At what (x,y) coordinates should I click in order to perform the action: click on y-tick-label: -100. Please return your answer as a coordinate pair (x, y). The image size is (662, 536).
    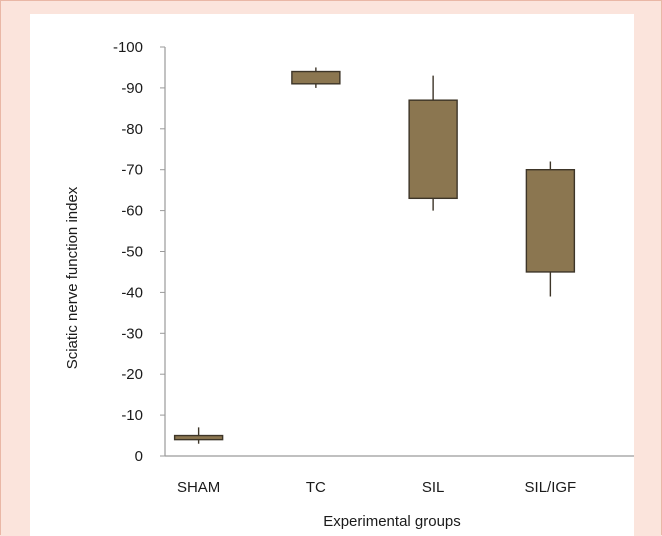
    Looking at the image, I should click on (128, 47).